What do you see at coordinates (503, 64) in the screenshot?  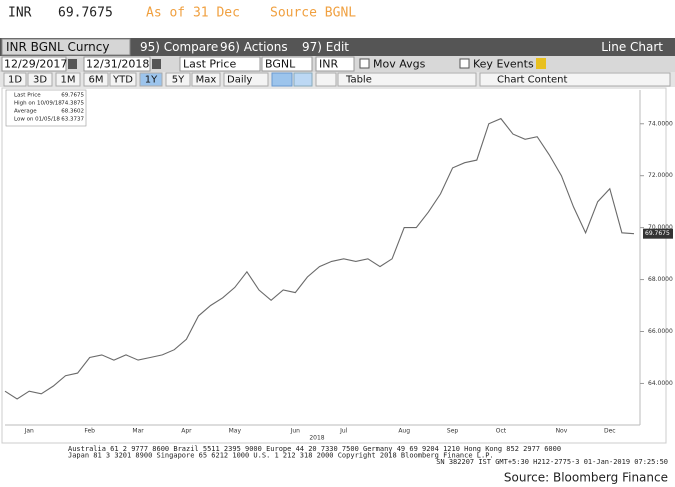 I see `key-events: Key Events` at bounding box center [503, 64].